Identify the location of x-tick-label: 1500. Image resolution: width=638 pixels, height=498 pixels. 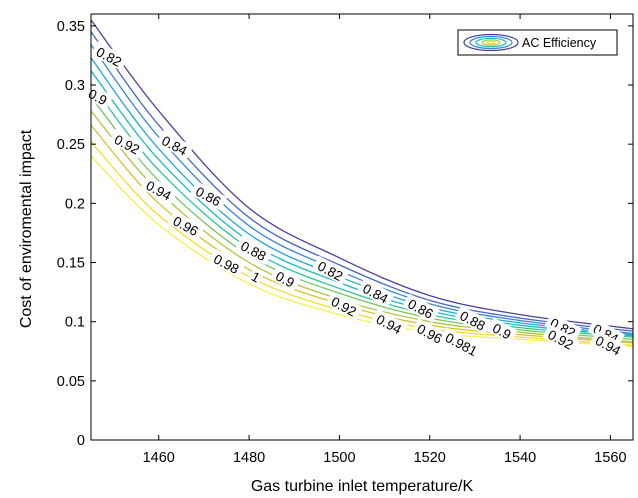
(339, 458).